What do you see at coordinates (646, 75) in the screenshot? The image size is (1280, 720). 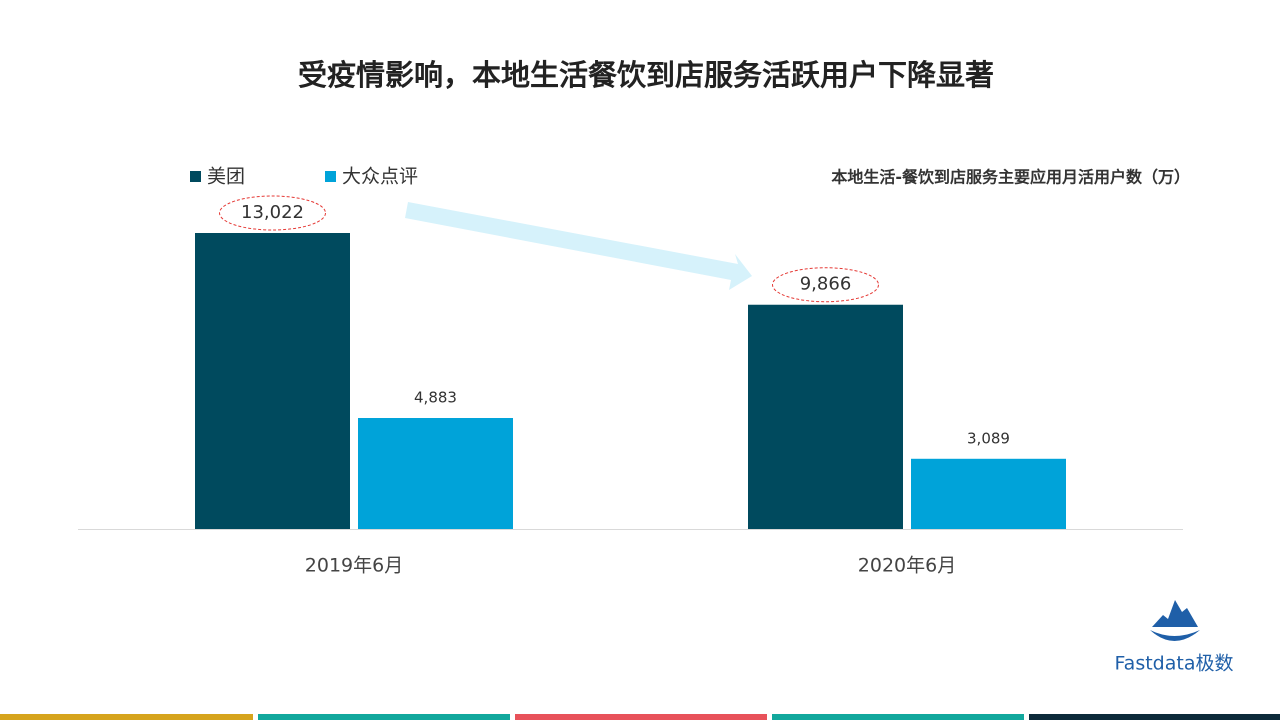 I see `chart-title: 受疫情影响，本地生活餐饮到店服务活跃用户下降显著` at bounding box center [646, 75].